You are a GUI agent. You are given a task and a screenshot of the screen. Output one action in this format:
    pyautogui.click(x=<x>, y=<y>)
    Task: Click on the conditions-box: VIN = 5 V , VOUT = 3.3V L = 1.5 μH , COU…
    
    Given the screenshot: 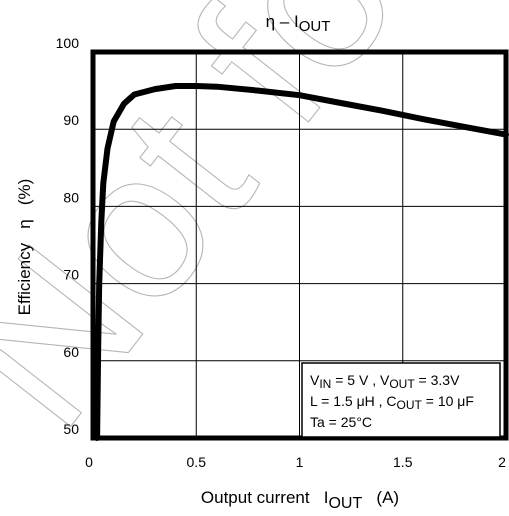 What is the action you would take?
    pyautogui.click(x=401, y=400)
    